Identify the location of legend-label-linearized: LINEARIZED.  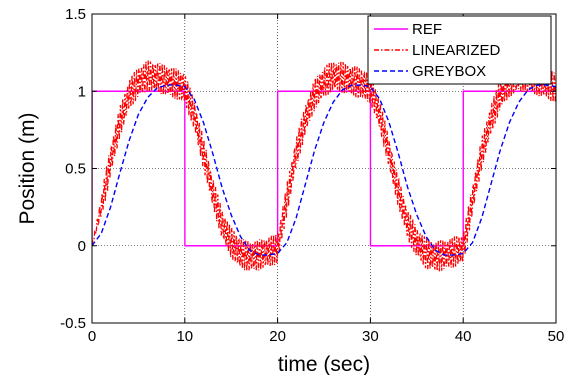
(456, 50).